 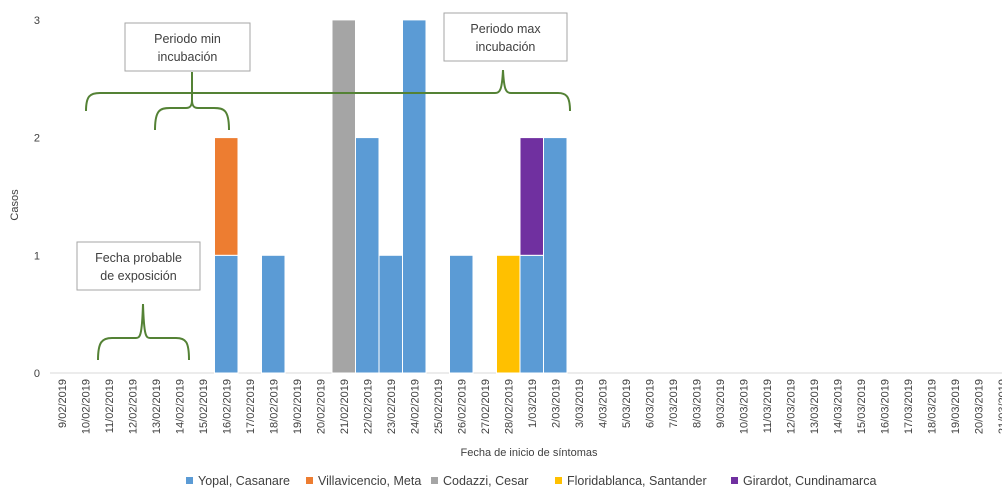 I want to click on x-tick-label: 11/03/2019, so click(x=768, y=406).